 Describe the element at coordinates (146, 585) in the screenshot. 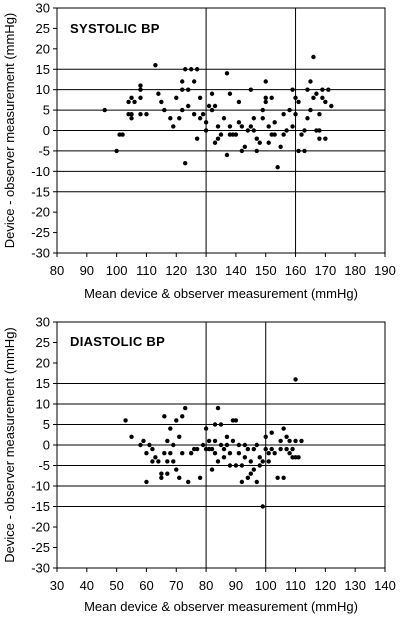

I see `x-tick-label: 60` at that location.